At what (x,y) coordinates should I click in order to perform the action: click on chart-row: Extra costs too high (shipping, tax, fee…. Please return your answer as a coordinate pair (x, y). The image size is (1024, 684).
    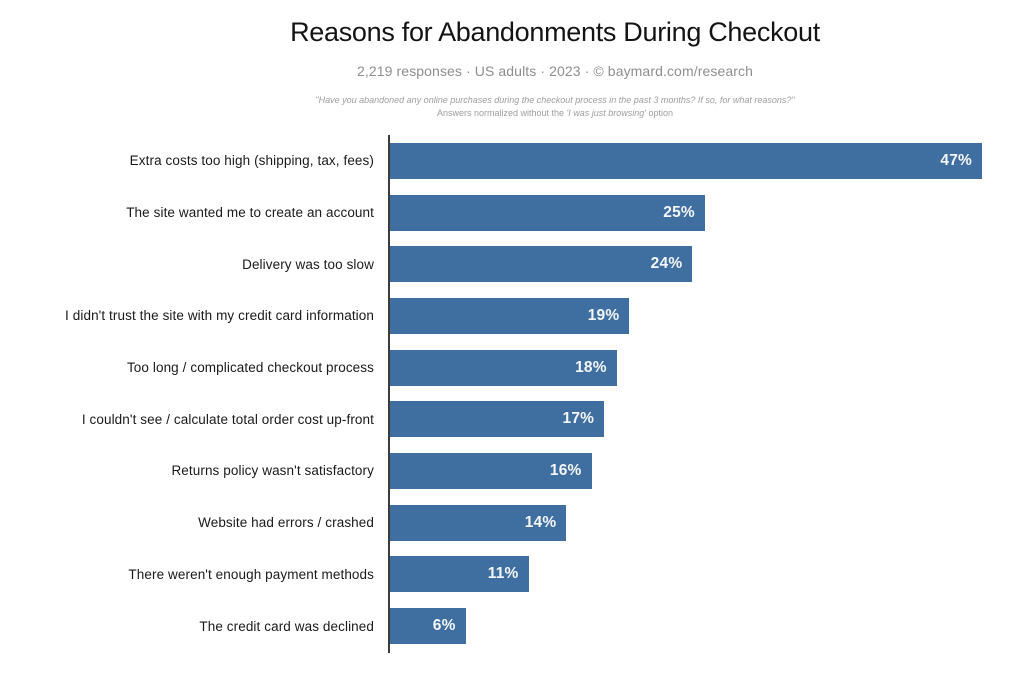
    Looking at the image, I should click on (512, 161).